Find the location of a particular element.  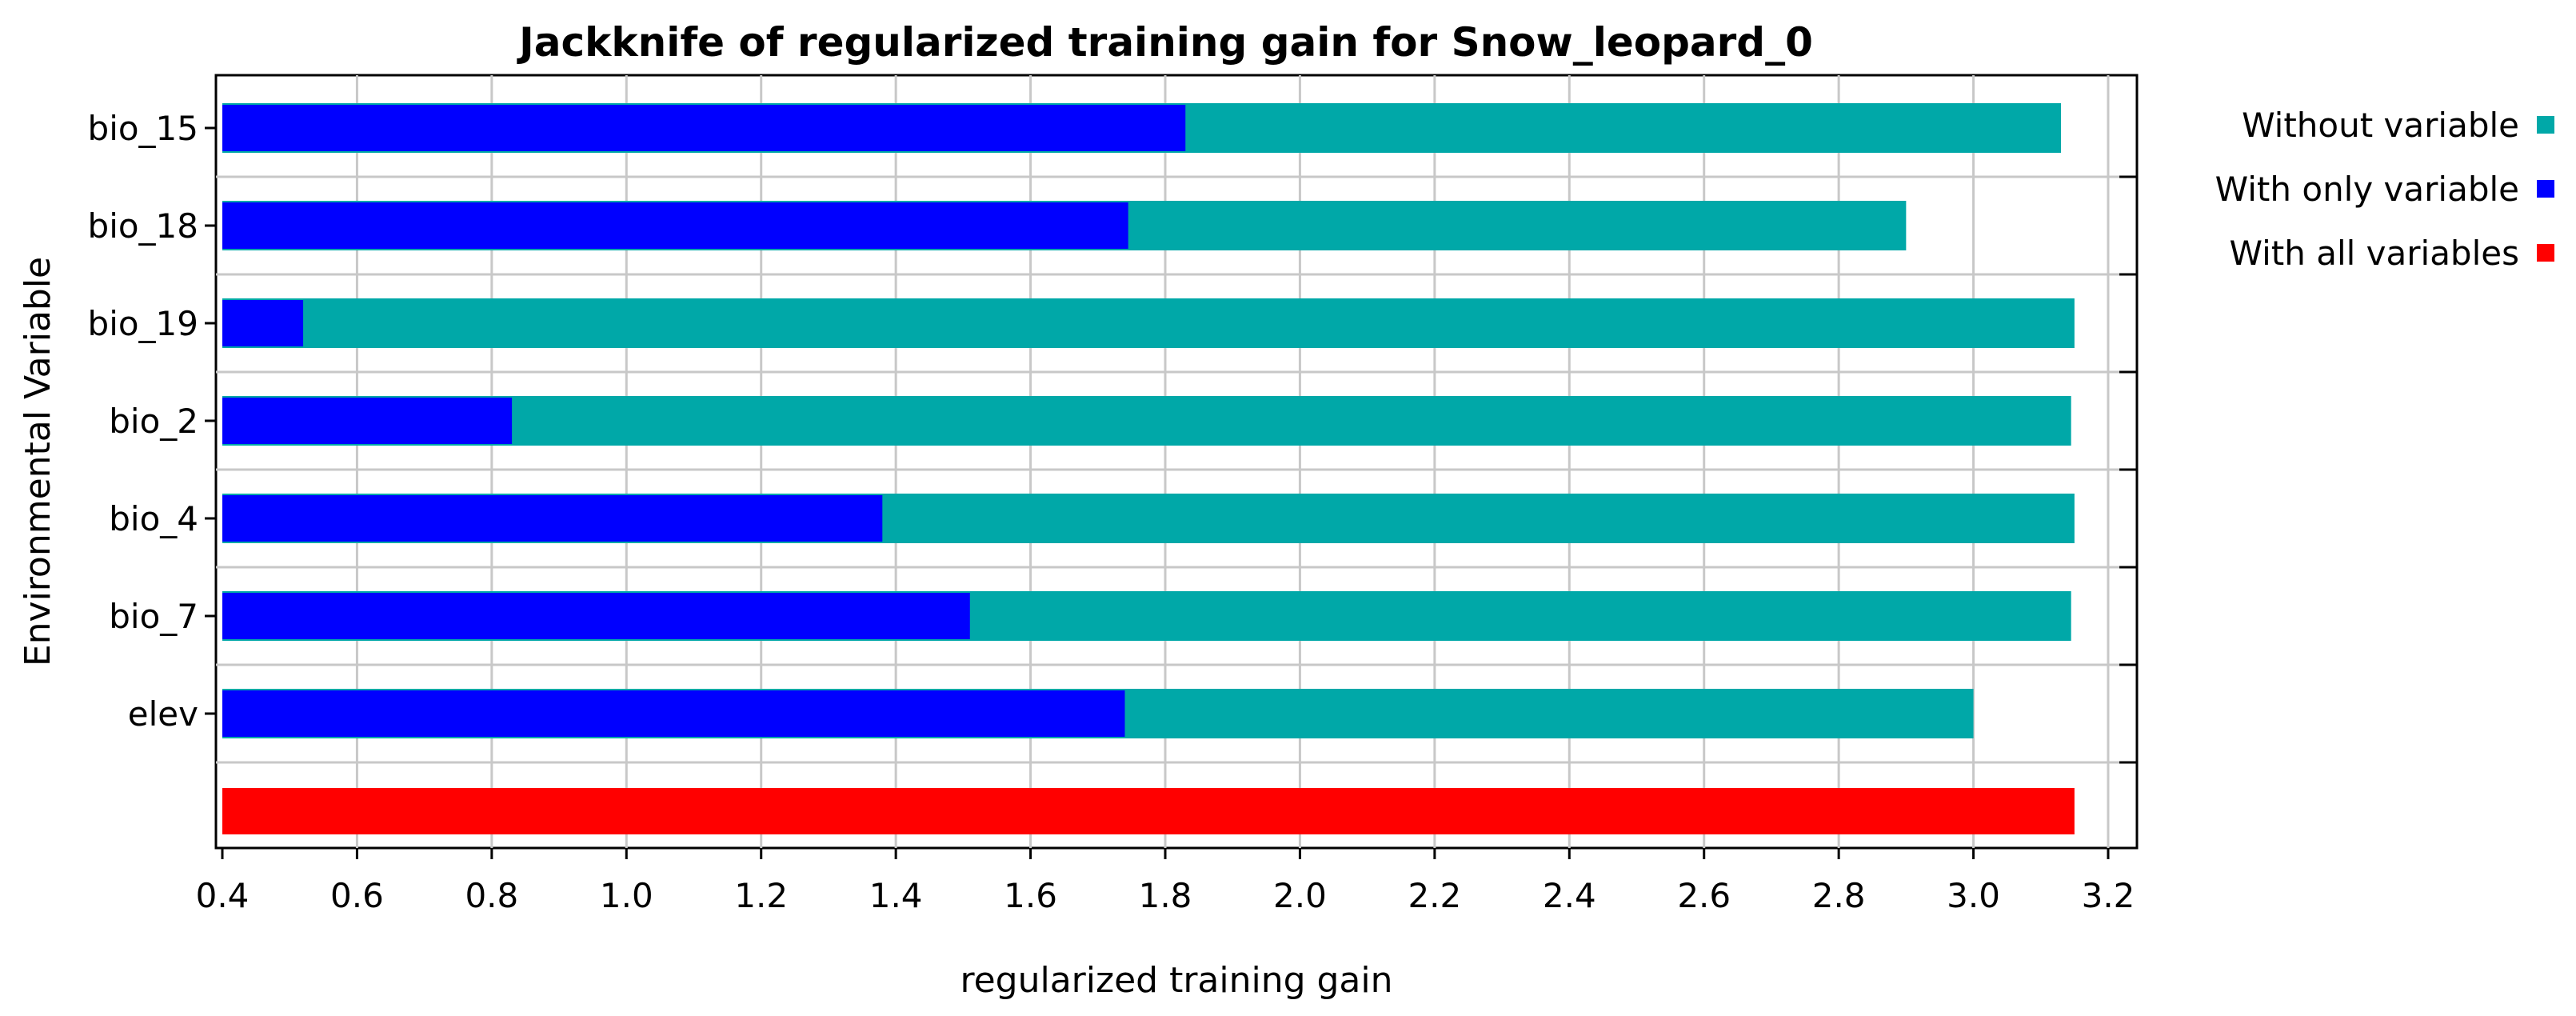

y-tick-label: bio_18 is located at coordinates (143, 226).